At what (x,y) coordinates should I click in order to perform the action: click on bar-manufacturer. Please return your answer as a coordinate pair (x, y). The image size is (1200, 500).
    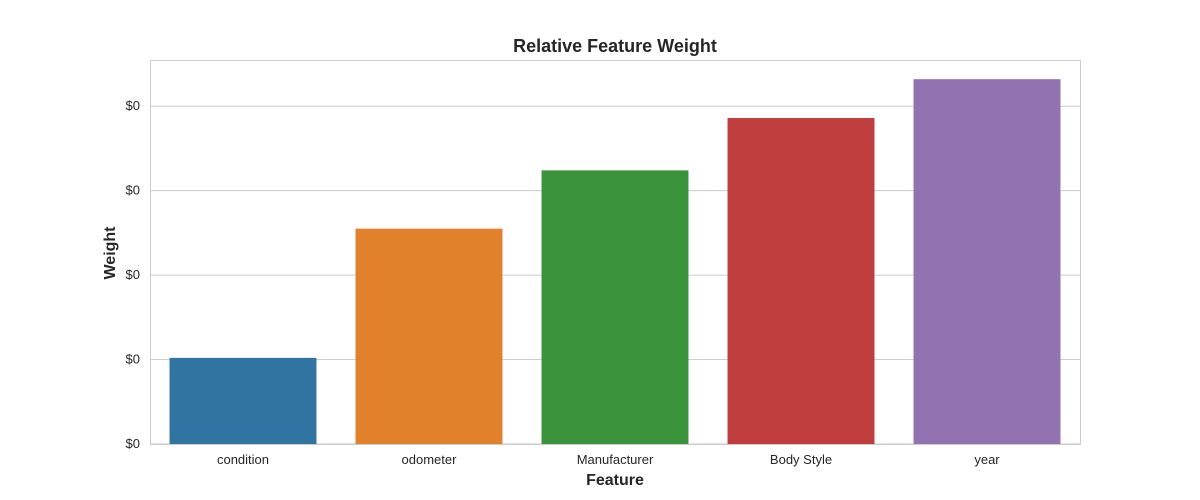
    Looking at the image, I should click on (615, 307).